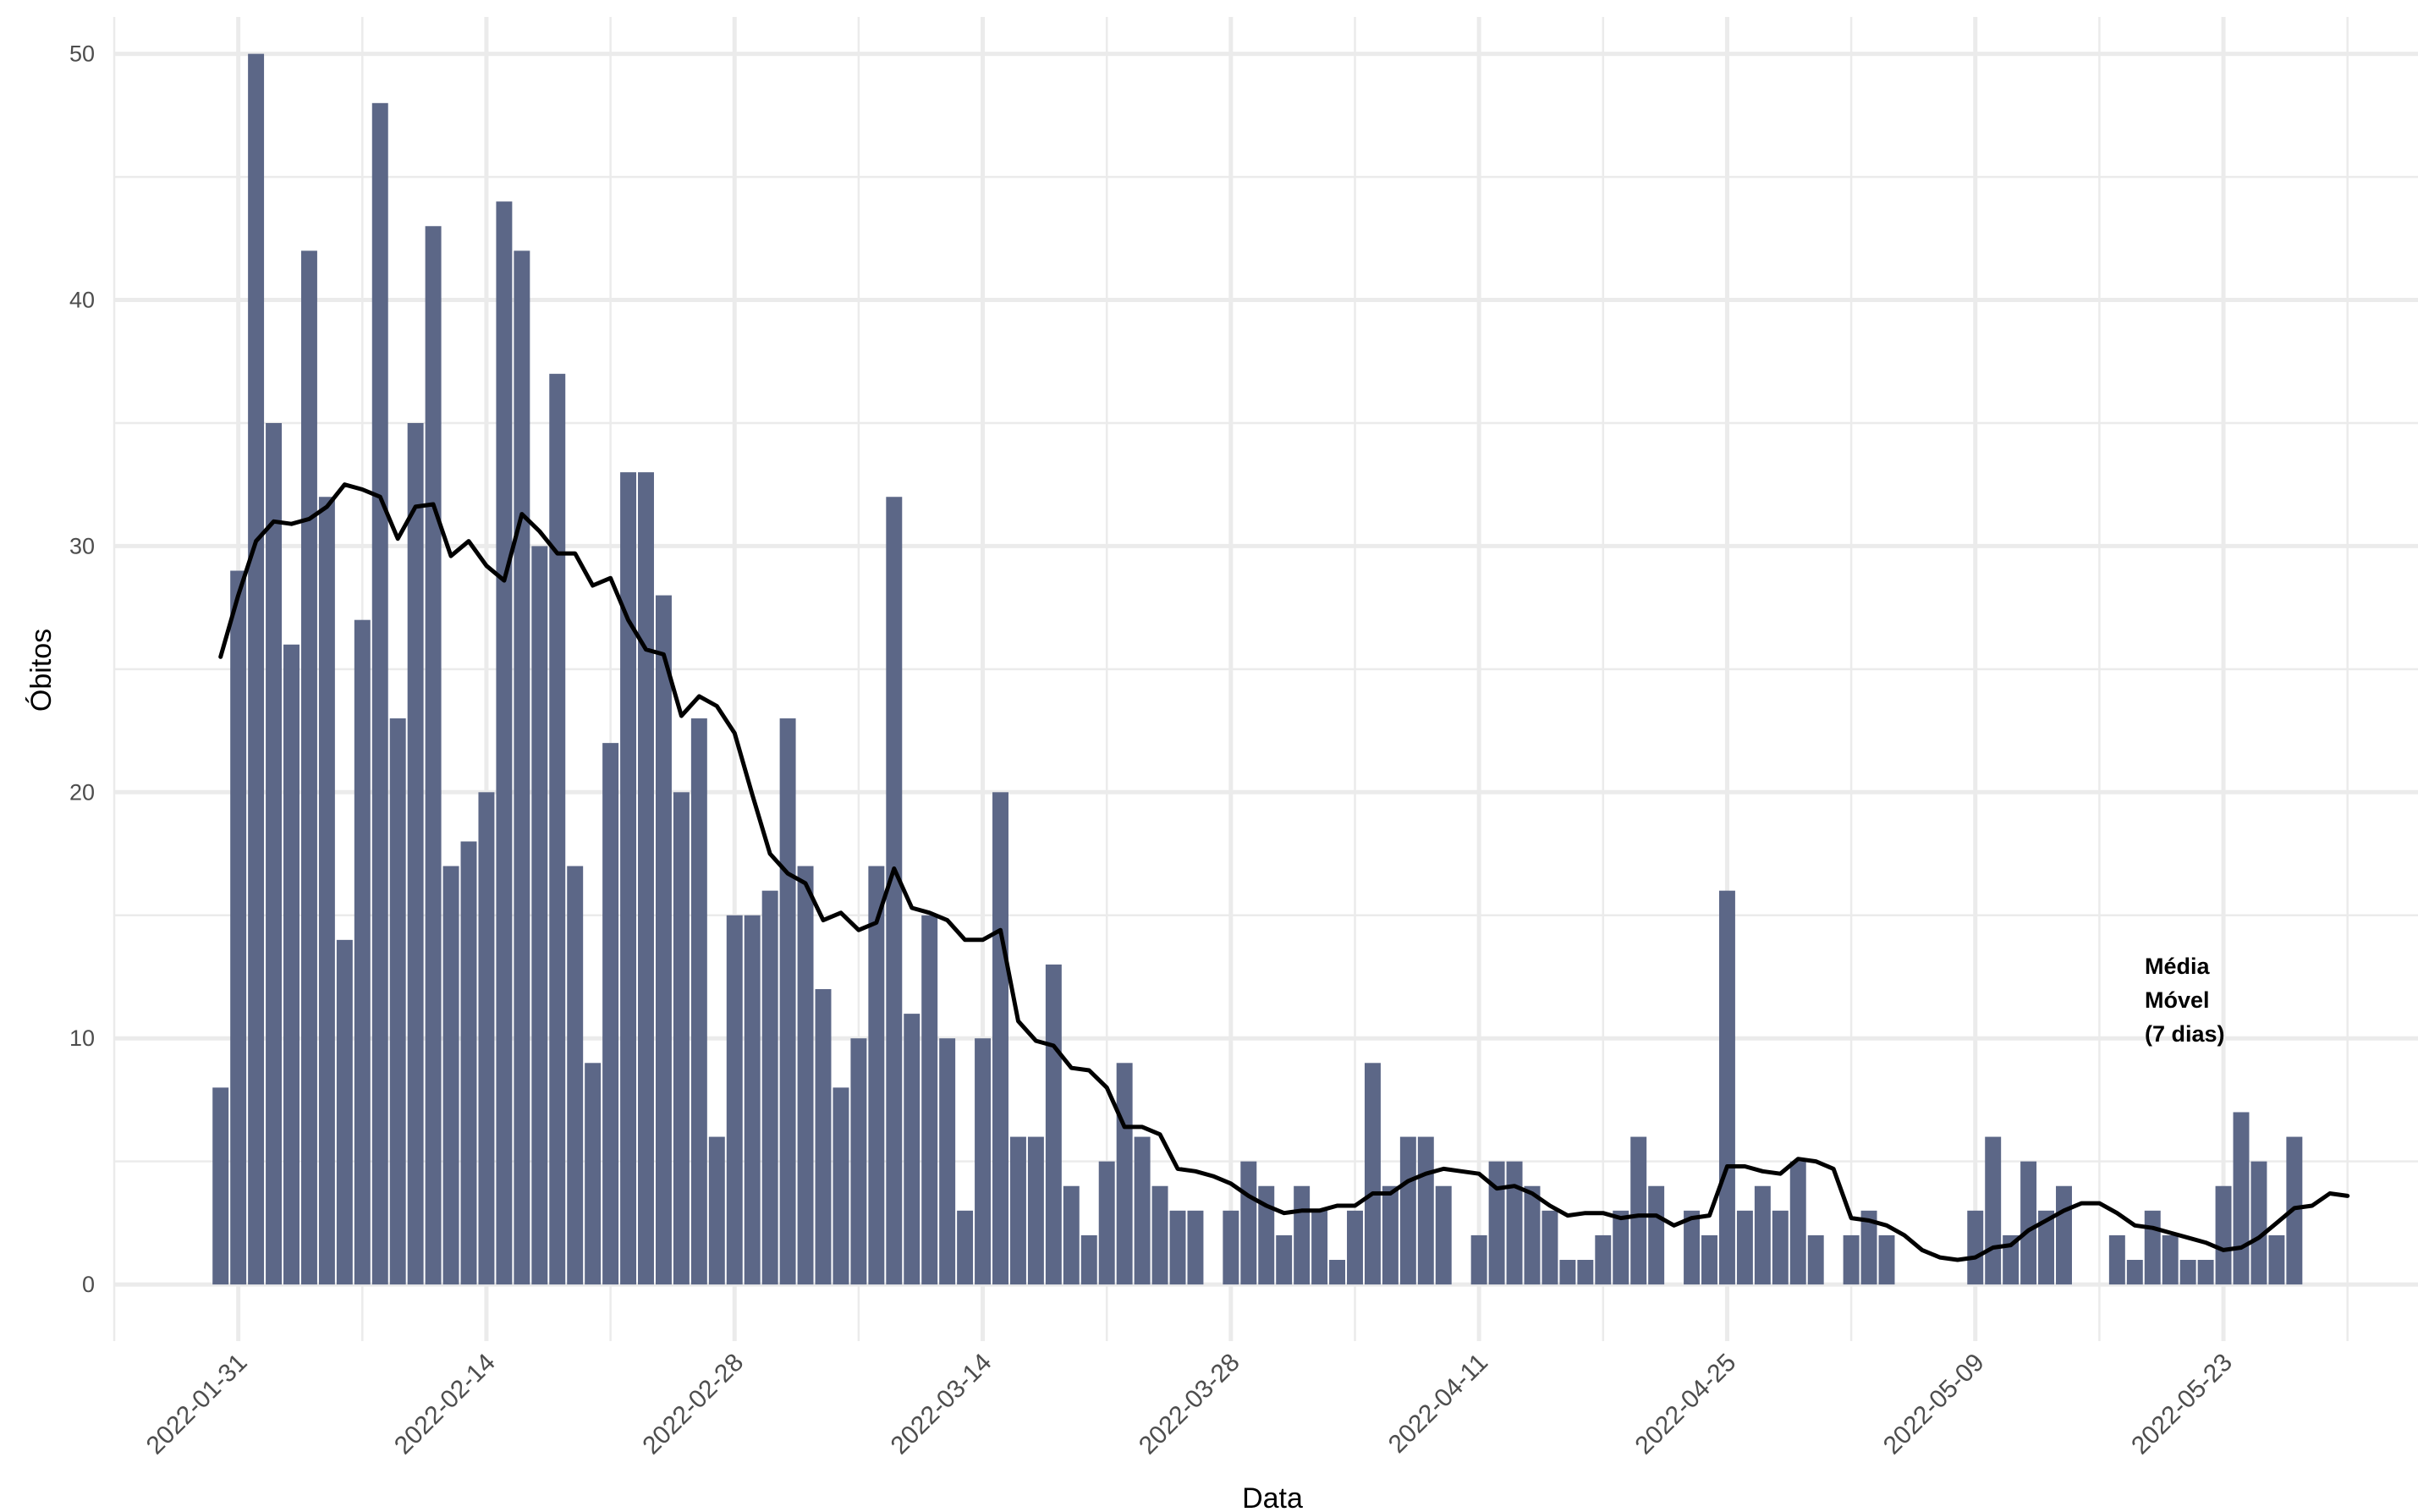 The width and height of the screenshot is (2418, 1512). What do you see at coordinates (2178, 967) in the screenshot?
I see `moving-average-label-line: Média` at bounding box center [2178, 967].